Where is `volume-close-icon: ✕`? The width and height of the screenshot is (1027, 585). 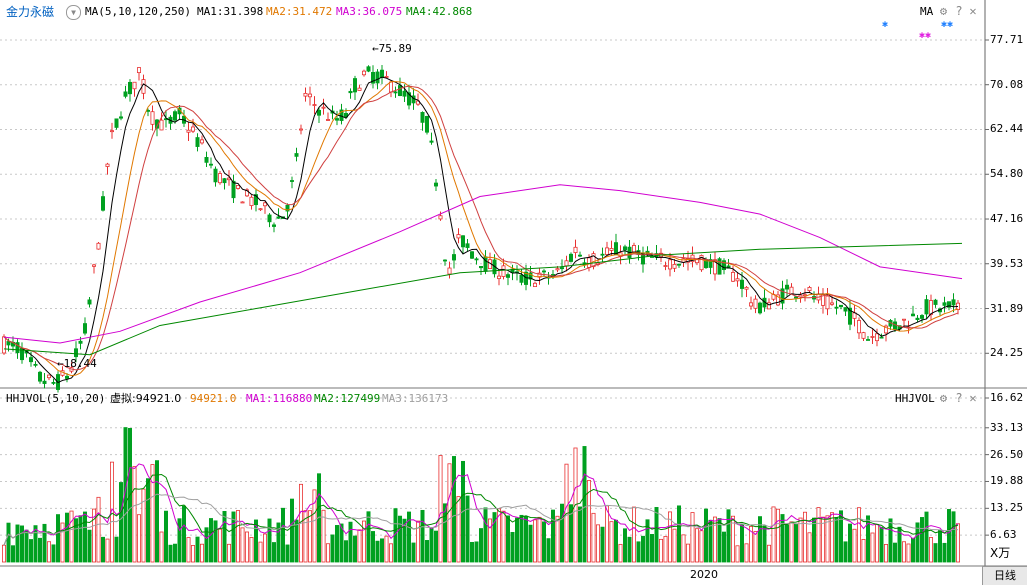
volume-close-icon: ✕ is located at coordinates (973, 398).